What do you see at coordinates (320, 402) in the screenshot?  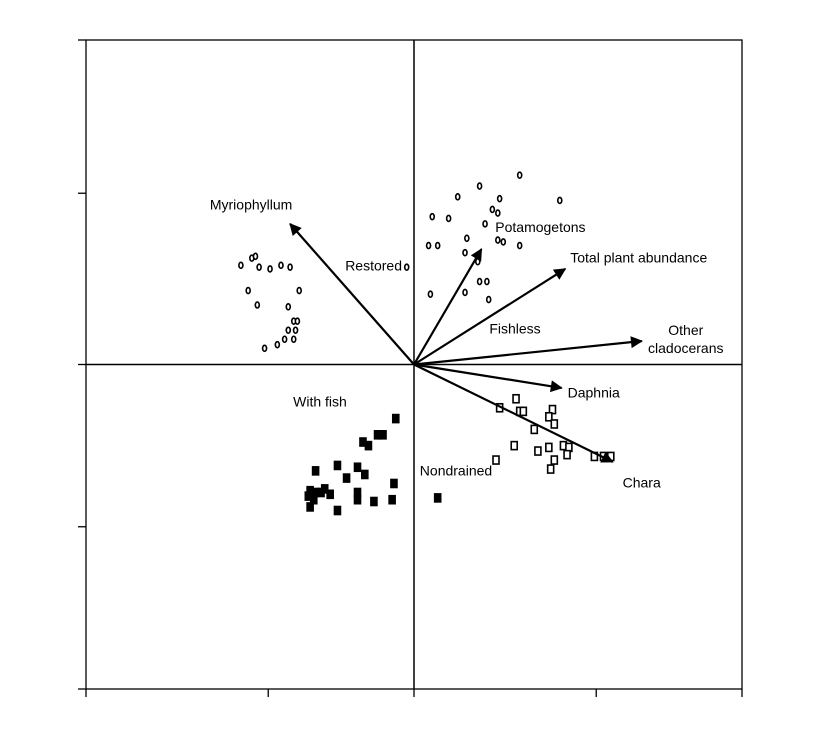 I see `group-label: With fish` at bounding box center [320, 402].